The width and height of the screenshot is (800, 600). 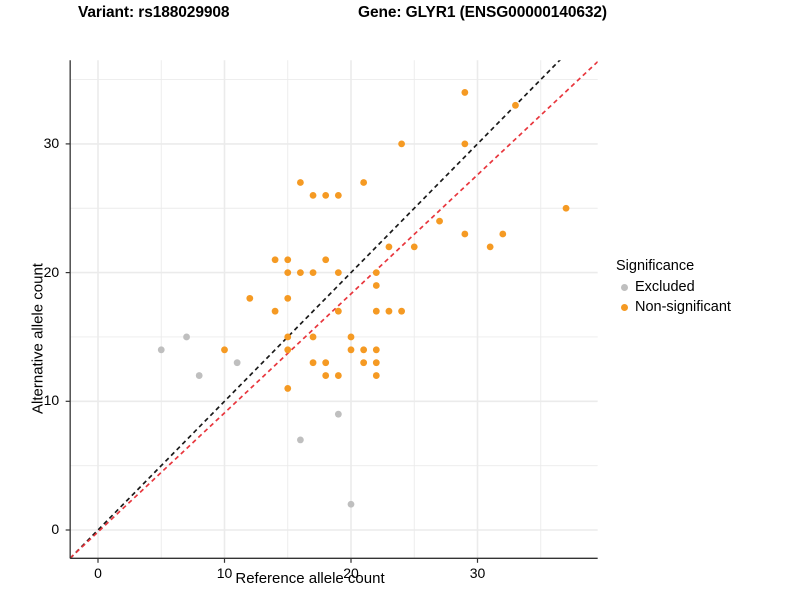 I want to click on legend-item: Excluded, so click(x=706, y=287).